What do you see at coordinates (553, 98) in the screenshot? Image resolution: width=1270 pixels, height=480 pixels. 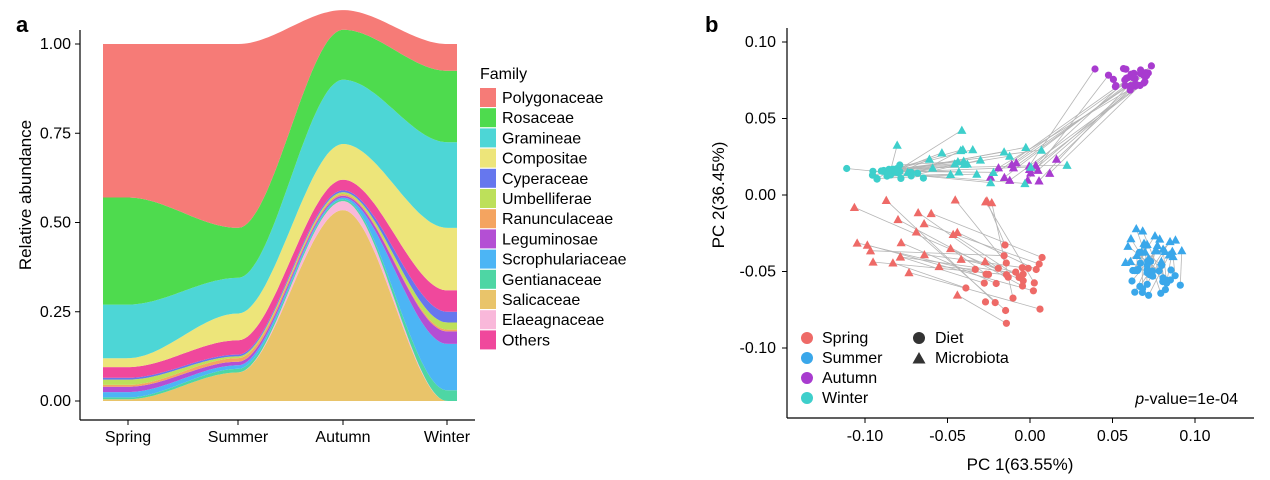 I see `legend-label: Polygonaceae` at bounding box center [553, 98].